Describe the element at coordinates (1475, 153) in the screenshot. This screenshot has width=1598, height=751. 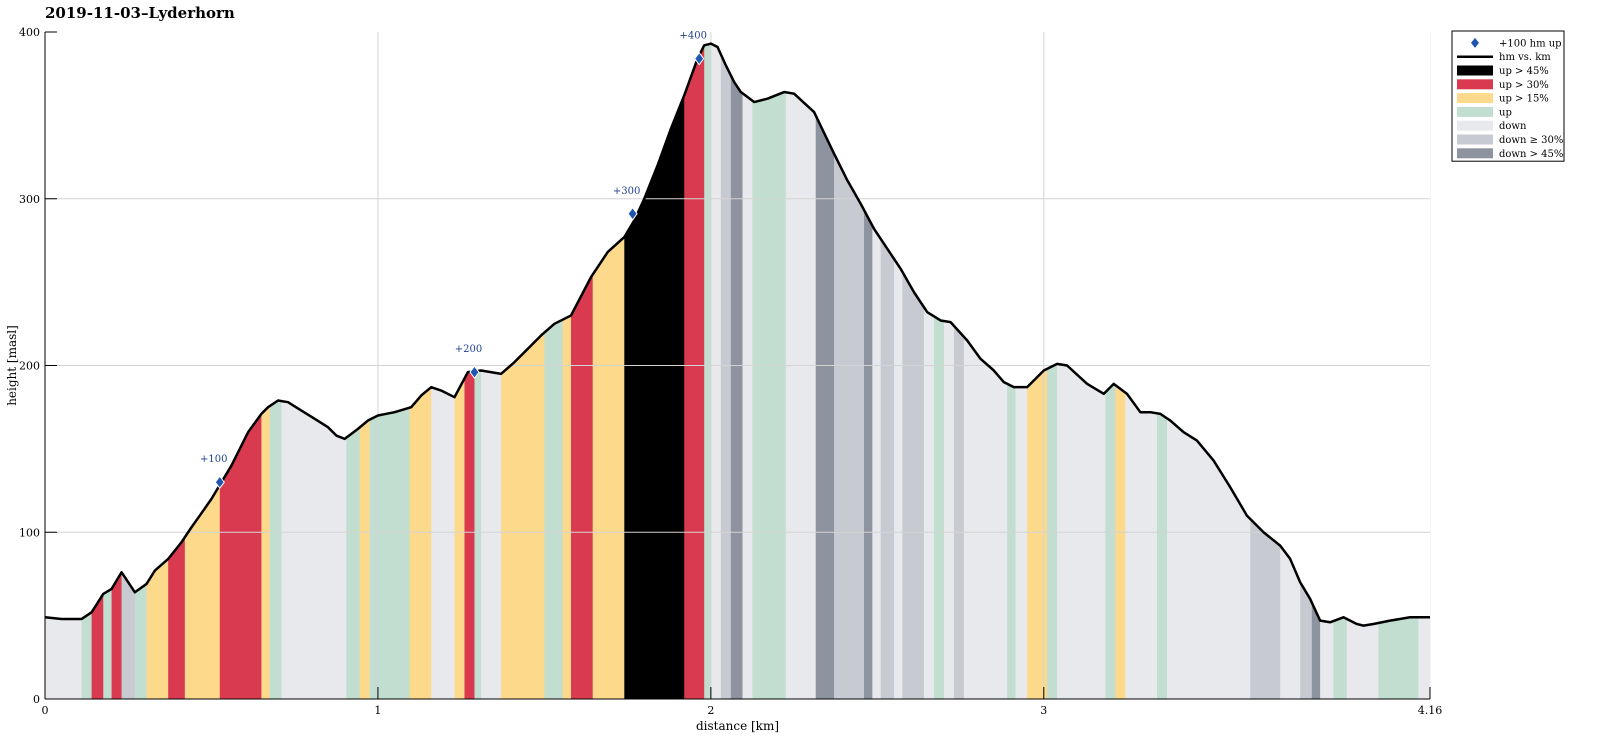
I see `legend-swatch-down45` at that location.